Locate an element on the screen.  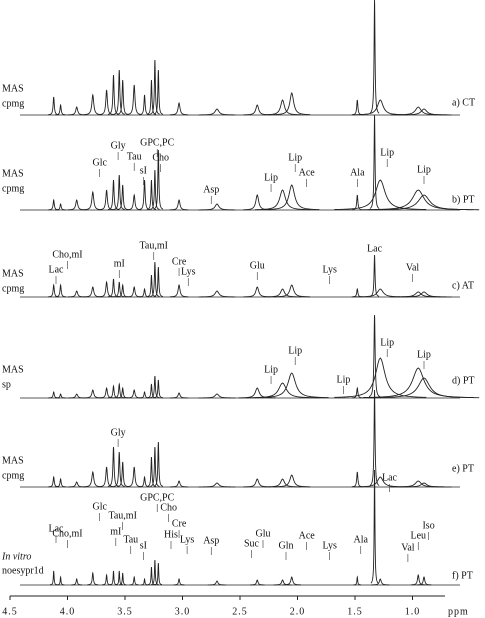
peak-label: Gln is located at coordinates (286, 545).